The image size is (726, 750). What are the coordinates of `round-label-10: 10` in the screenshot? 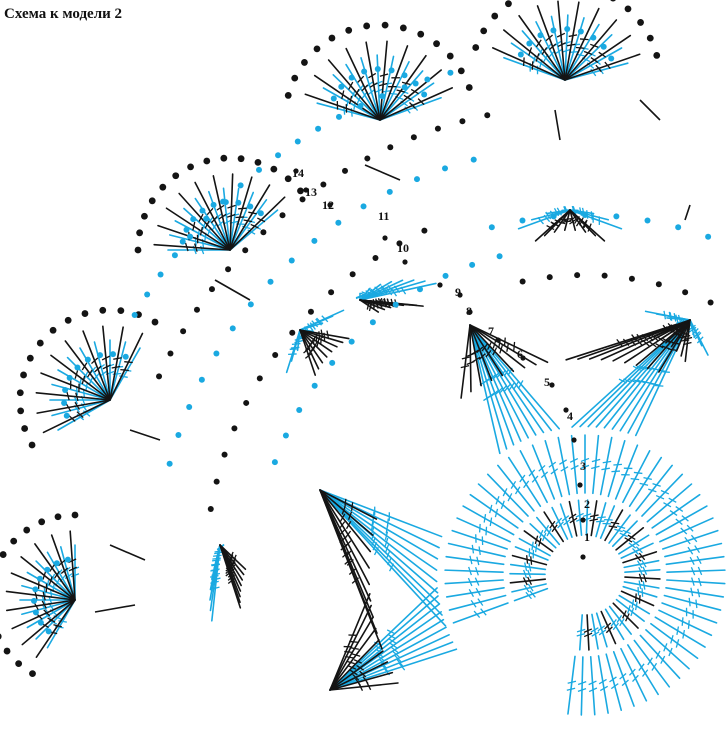 It's located at (403, 248).